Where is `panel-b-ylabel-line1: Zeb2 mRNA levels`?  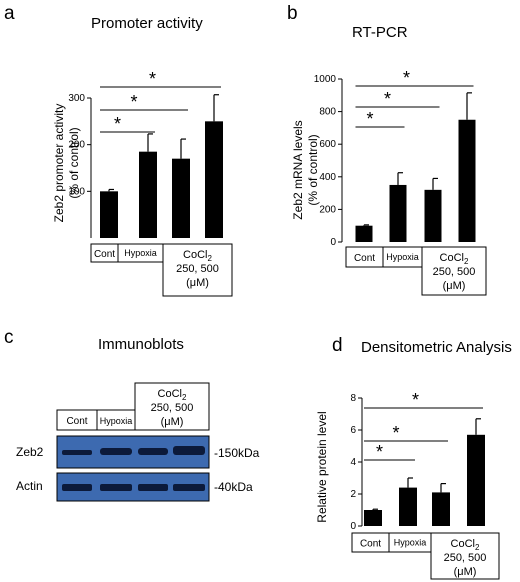
panel-b-ylabel-line1: Zeb2 mRNA levels is located at coordinates (298, 169).